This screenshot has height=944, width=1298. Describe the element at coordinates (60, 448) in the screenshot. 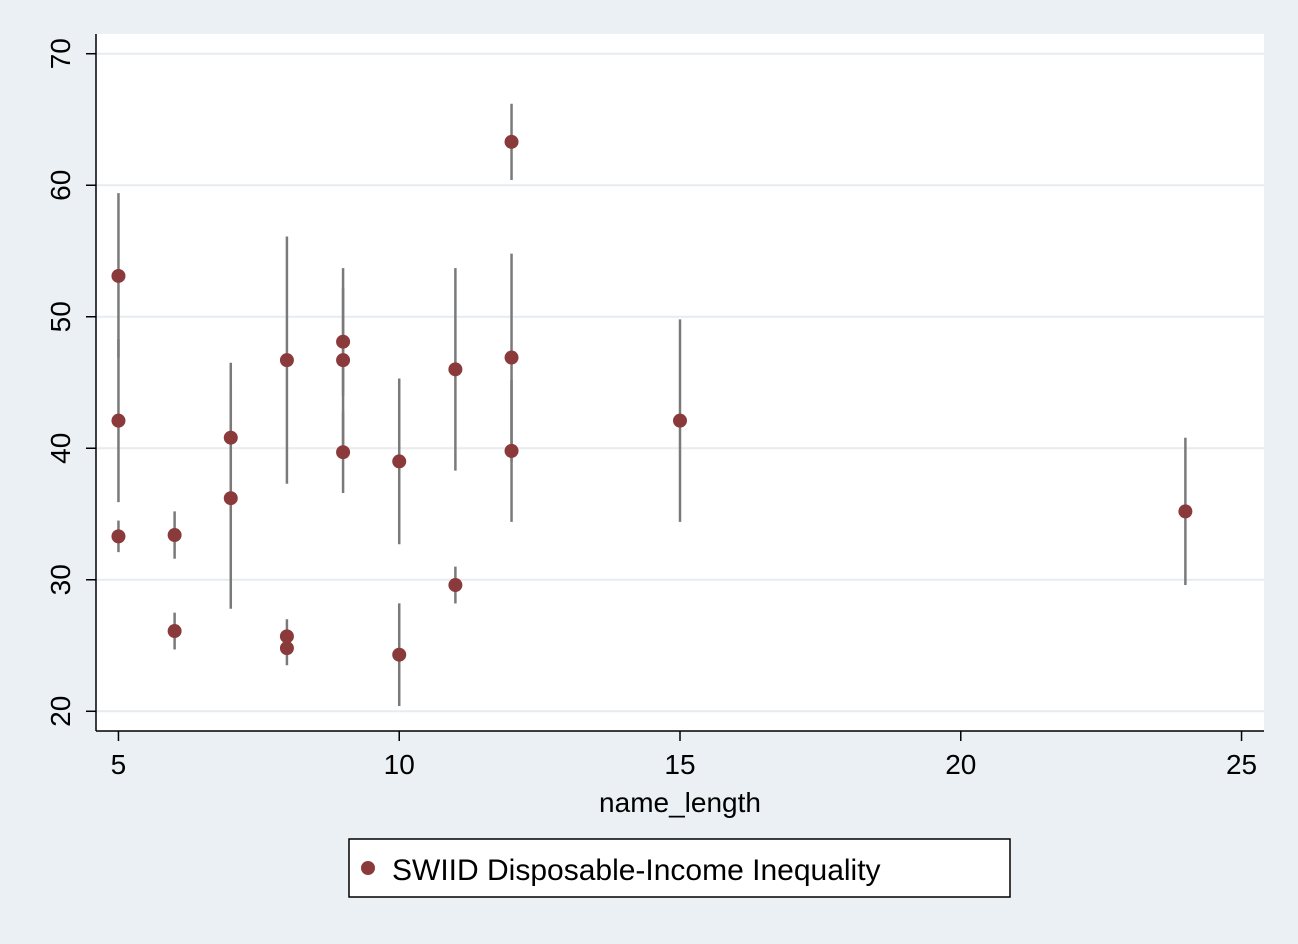

I see `y-tick-label: 40` at that location.